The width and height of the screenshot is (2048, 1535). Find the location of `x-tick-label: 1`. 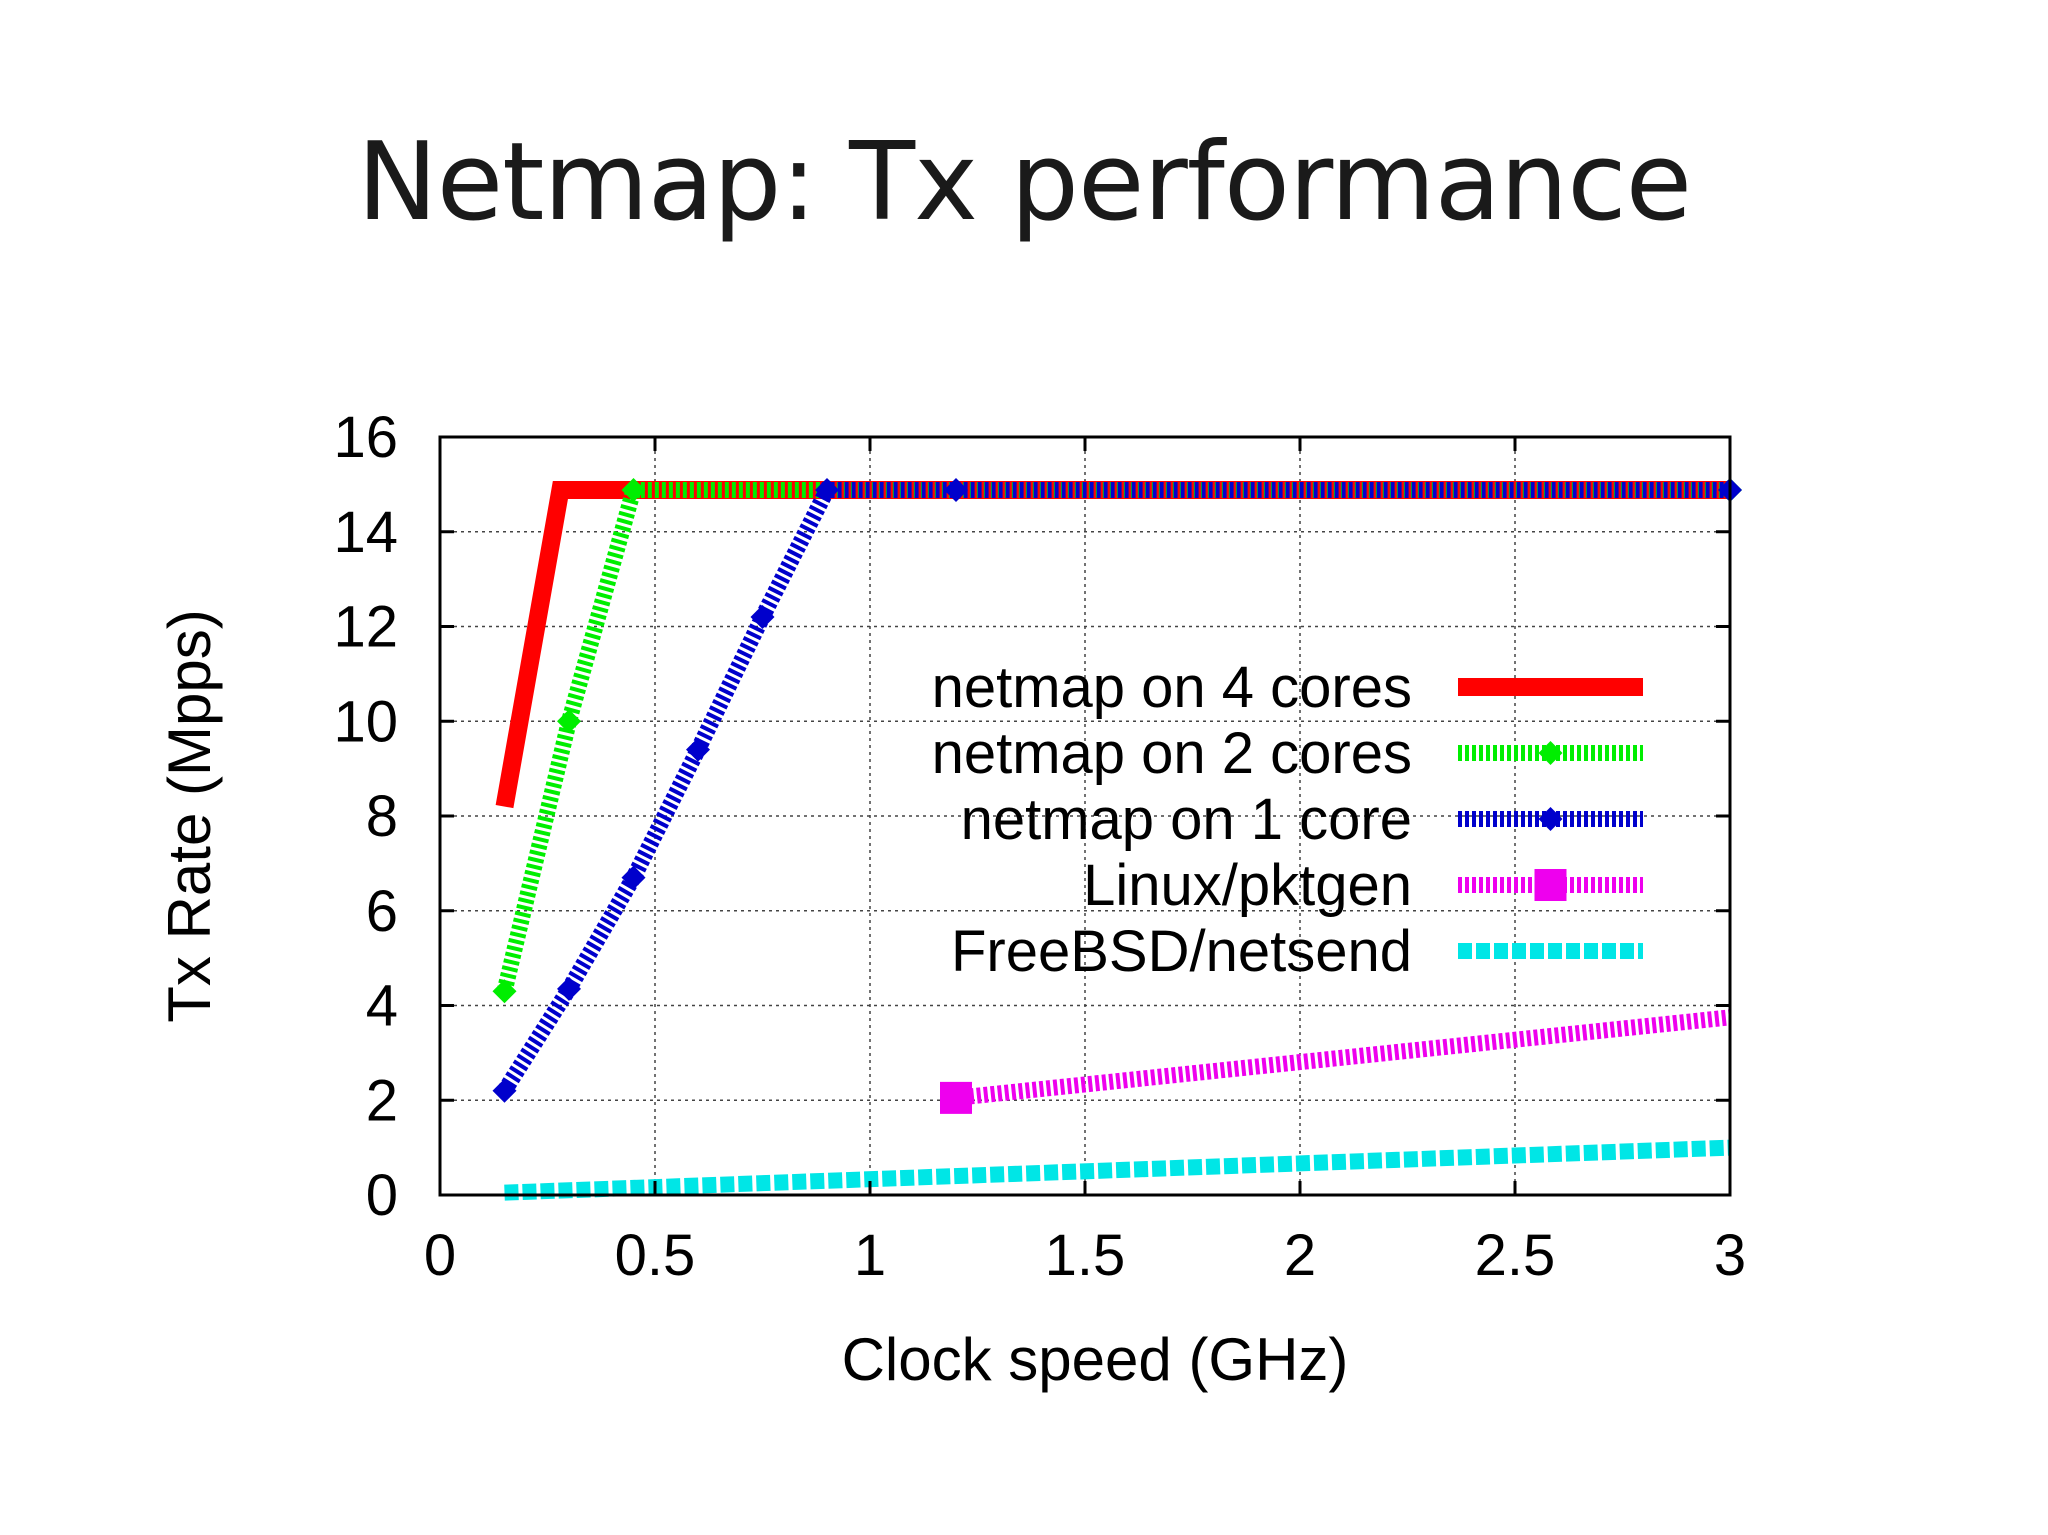

x-tick-label: 1 is located at coordinates (870, 1255).